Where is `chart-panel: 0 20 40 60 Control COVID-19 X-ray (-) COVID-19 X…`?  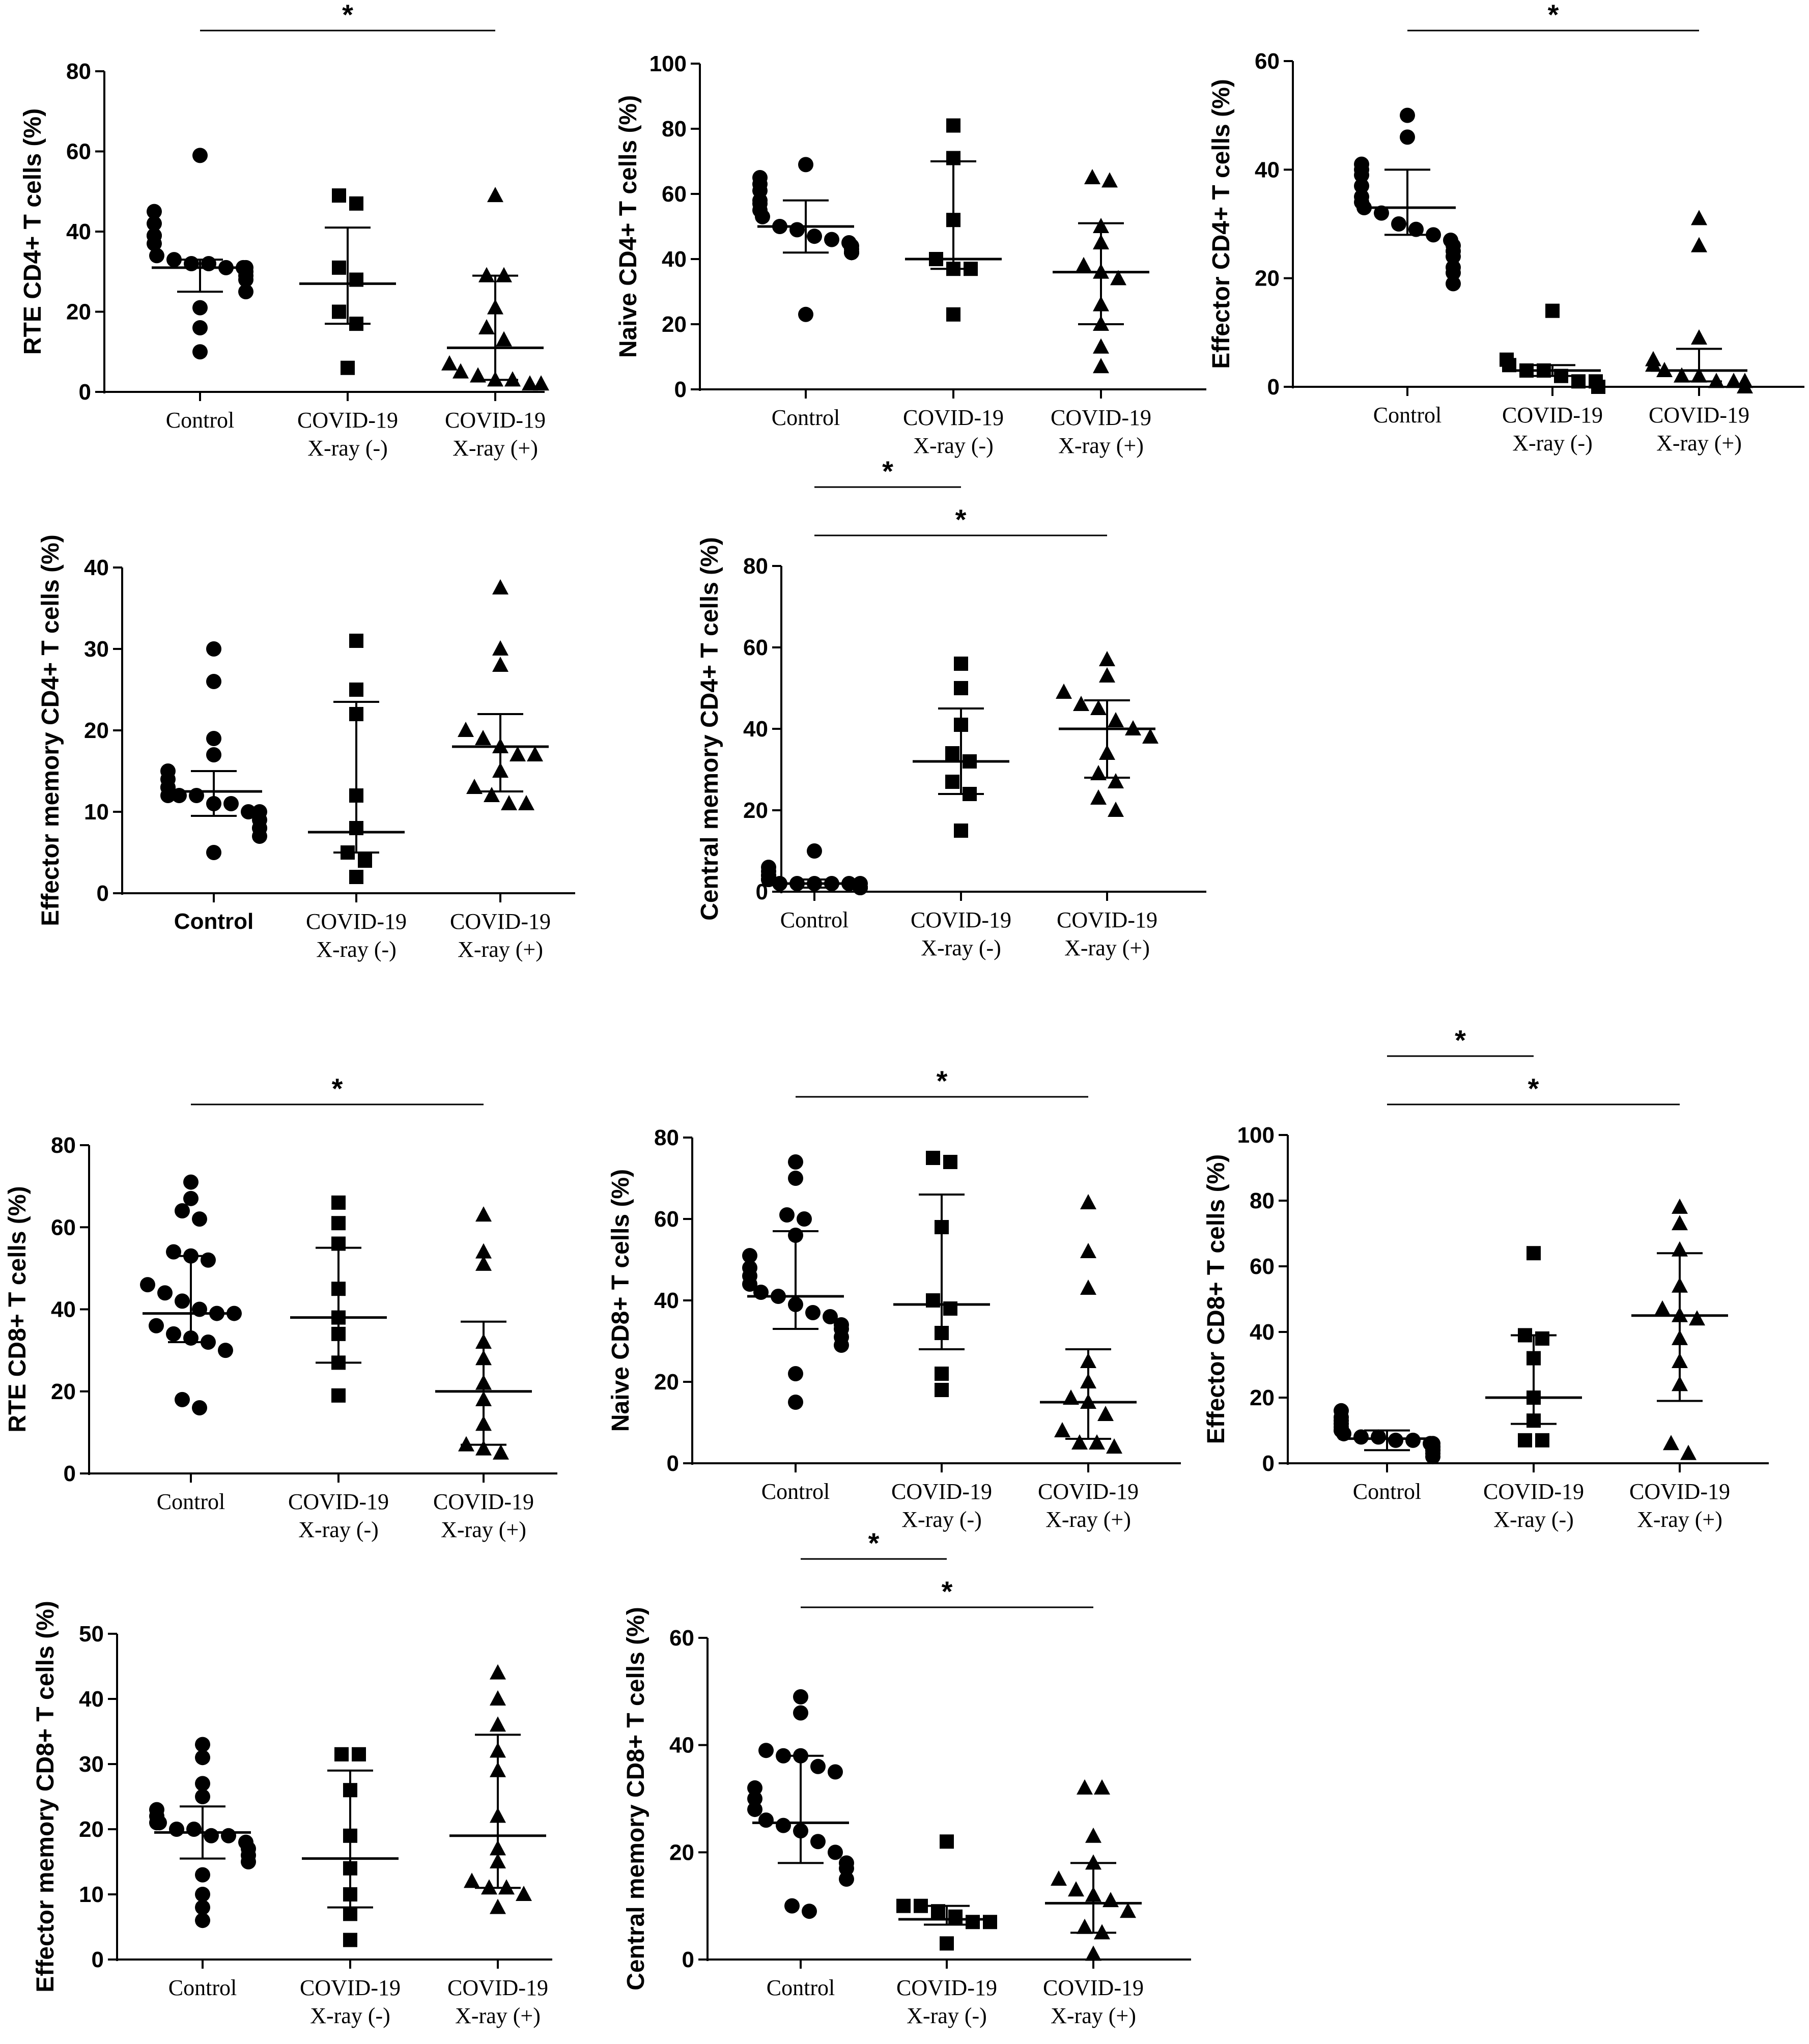
chart-panel: 0 20 40 60 Control COVID-19 X-ray (-) COVID-19 X… is located at coordinates (1506, 228).